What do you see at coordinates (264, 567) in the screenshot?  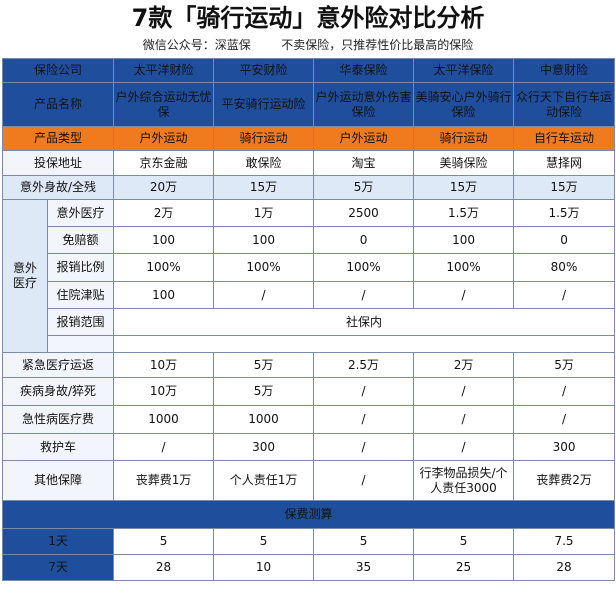 I see `day7-2: 10` at bounding box center [264, 567].